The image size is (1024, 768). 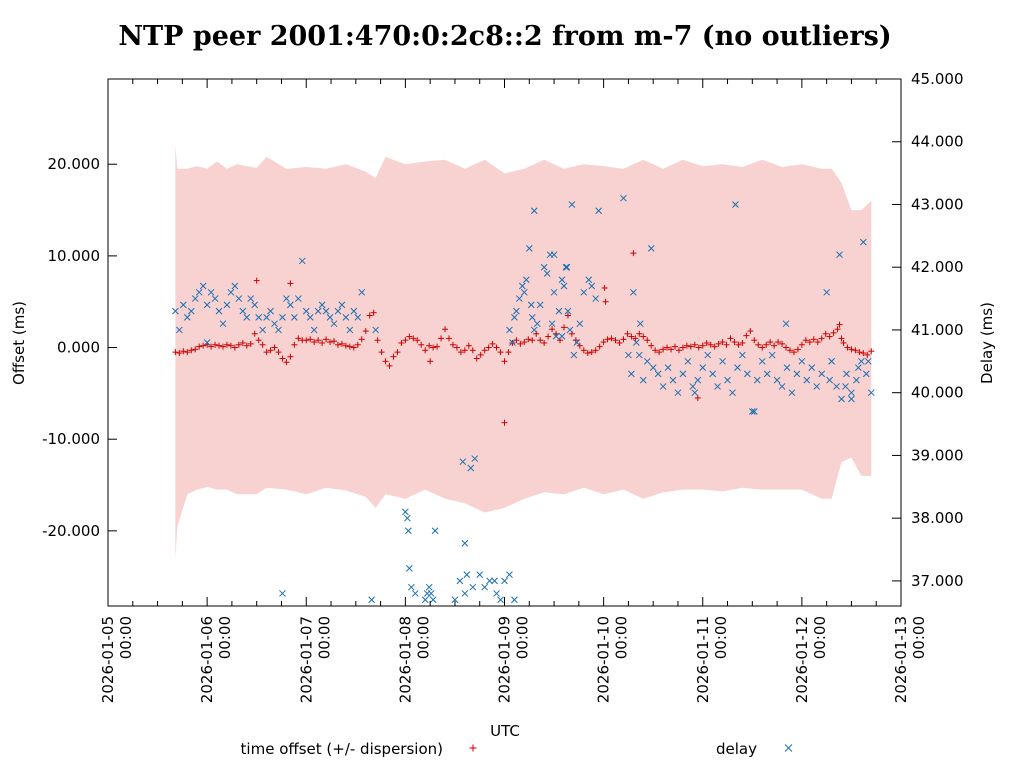 What do you see at coordinates (937, 581) in the screenshot?
I see `y2-tick-label: 37.000` at bounding box center [937, 581].